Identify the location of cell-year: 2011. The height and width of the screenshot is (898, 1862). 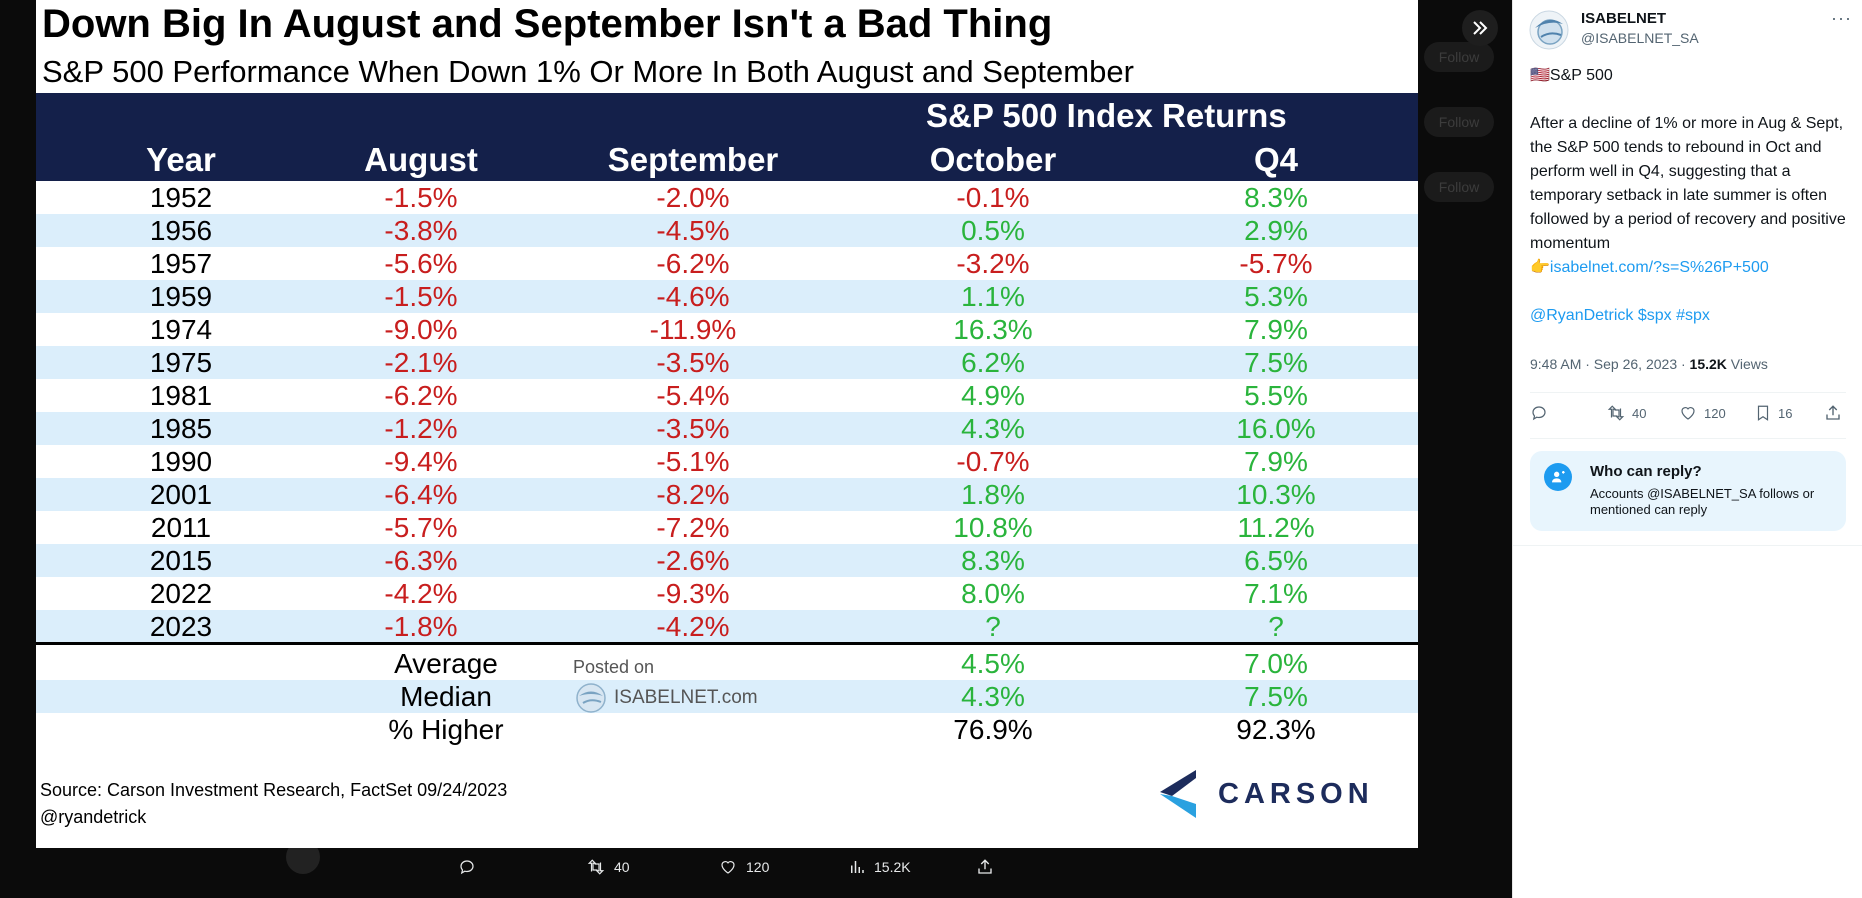
(181, 527).